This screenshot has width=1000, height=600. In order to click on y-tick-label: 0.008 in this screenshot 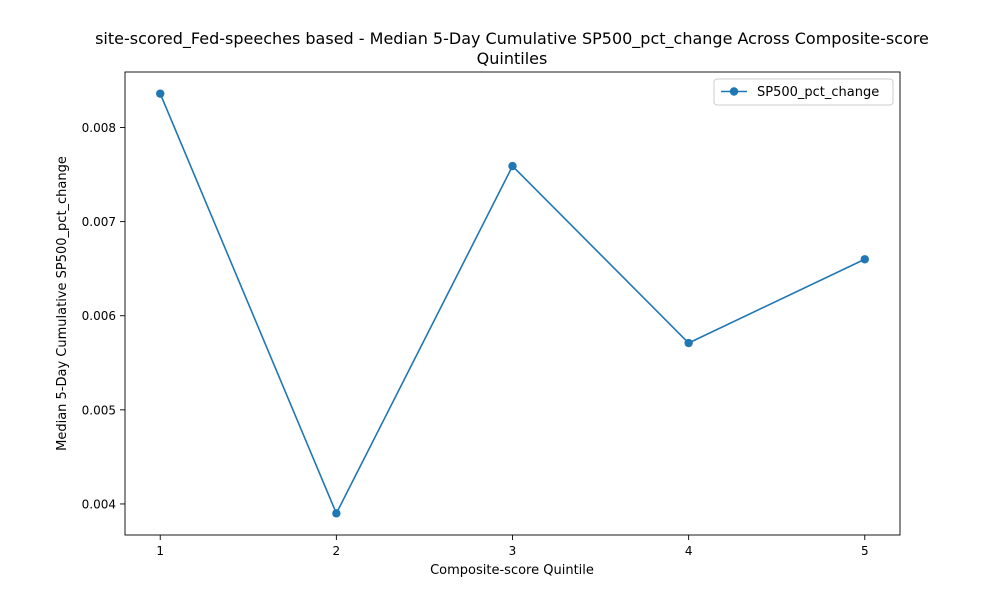, I will do `click(99, 128)`.